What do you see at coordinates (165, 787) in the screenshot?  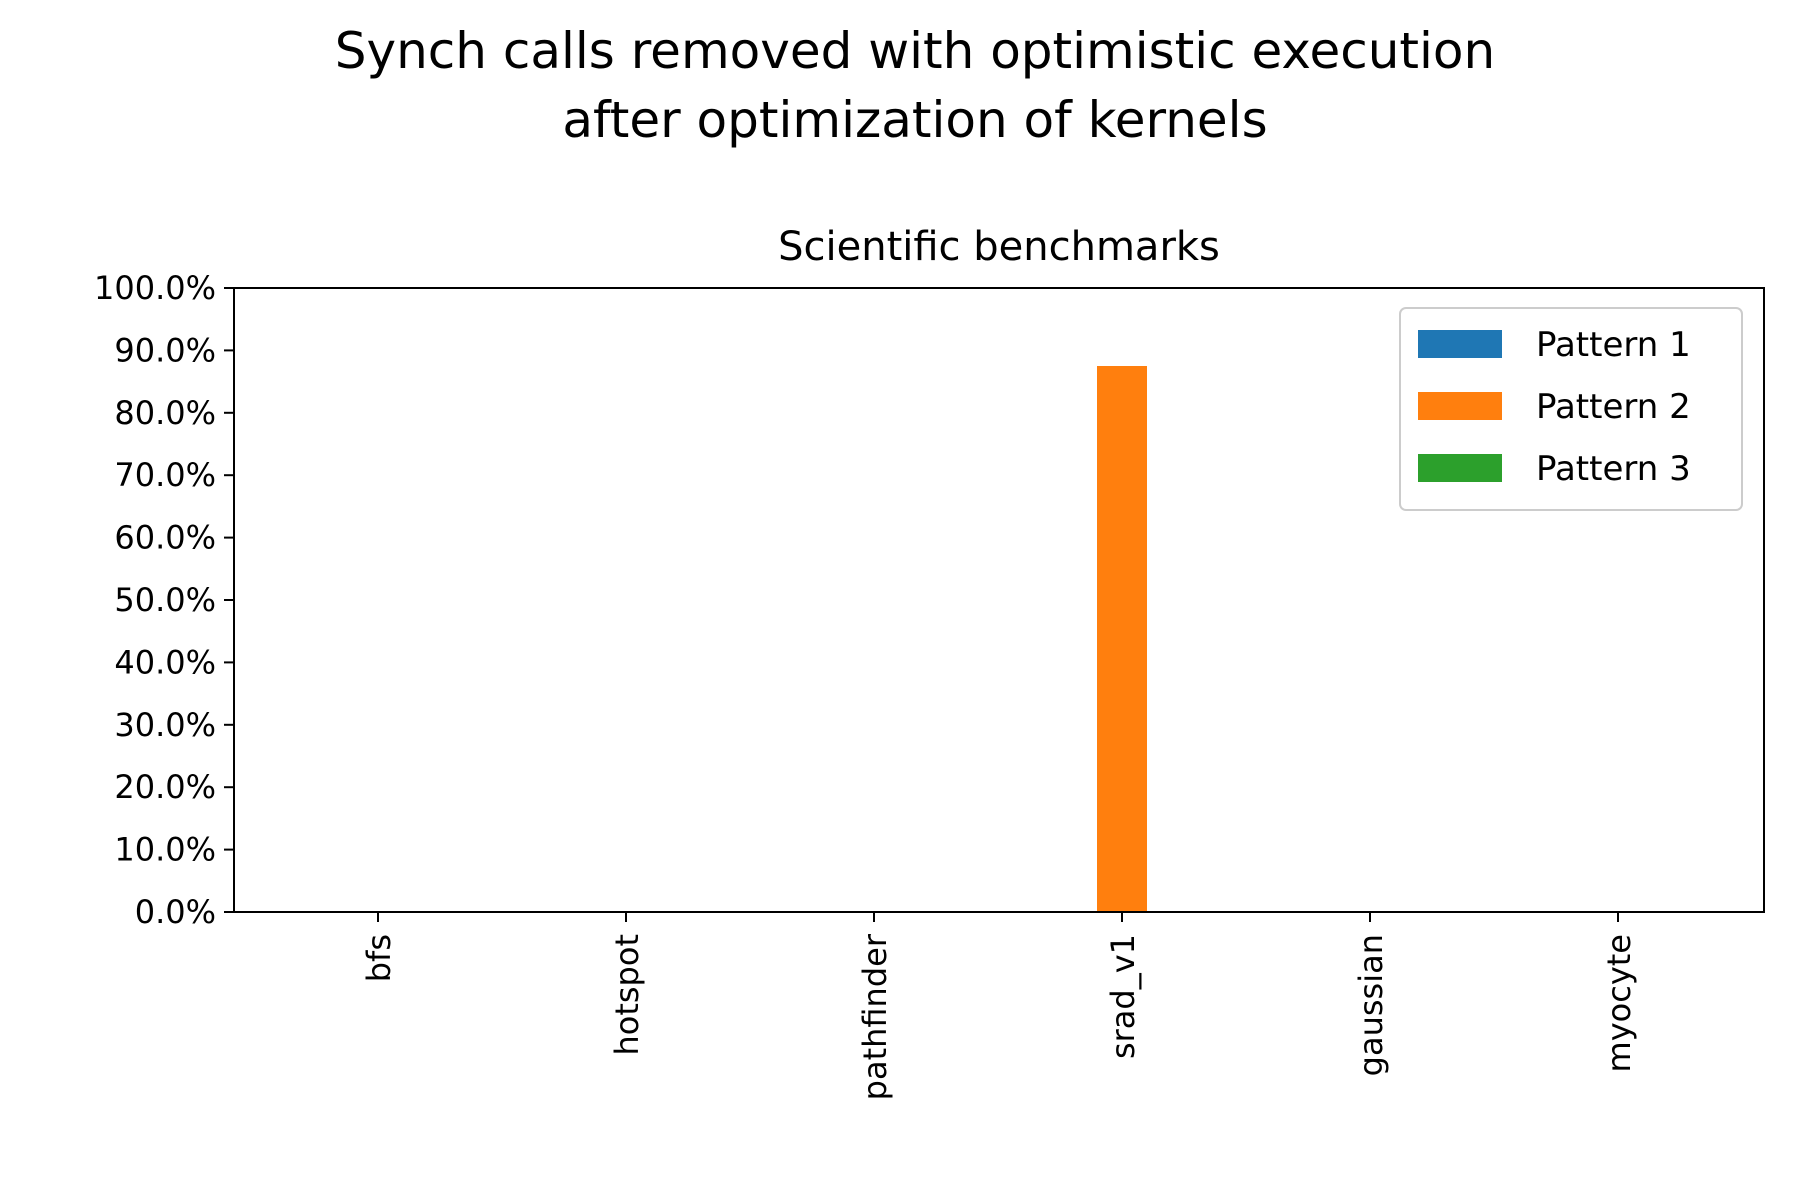 I see `y-tick-label: 20.0%` at bounding box center [165, 787].